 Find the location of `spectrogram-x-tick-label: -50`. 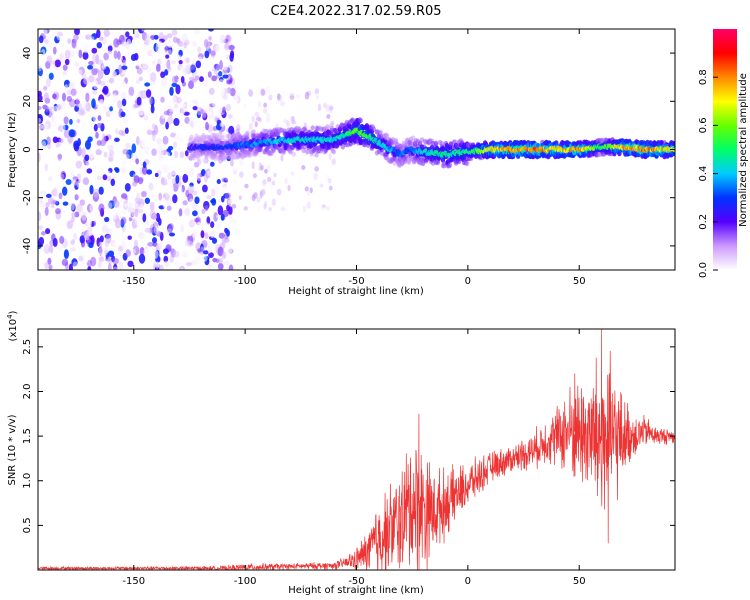

spectrogram-x-tick-label: -50 is located at coordinates (356, 281).